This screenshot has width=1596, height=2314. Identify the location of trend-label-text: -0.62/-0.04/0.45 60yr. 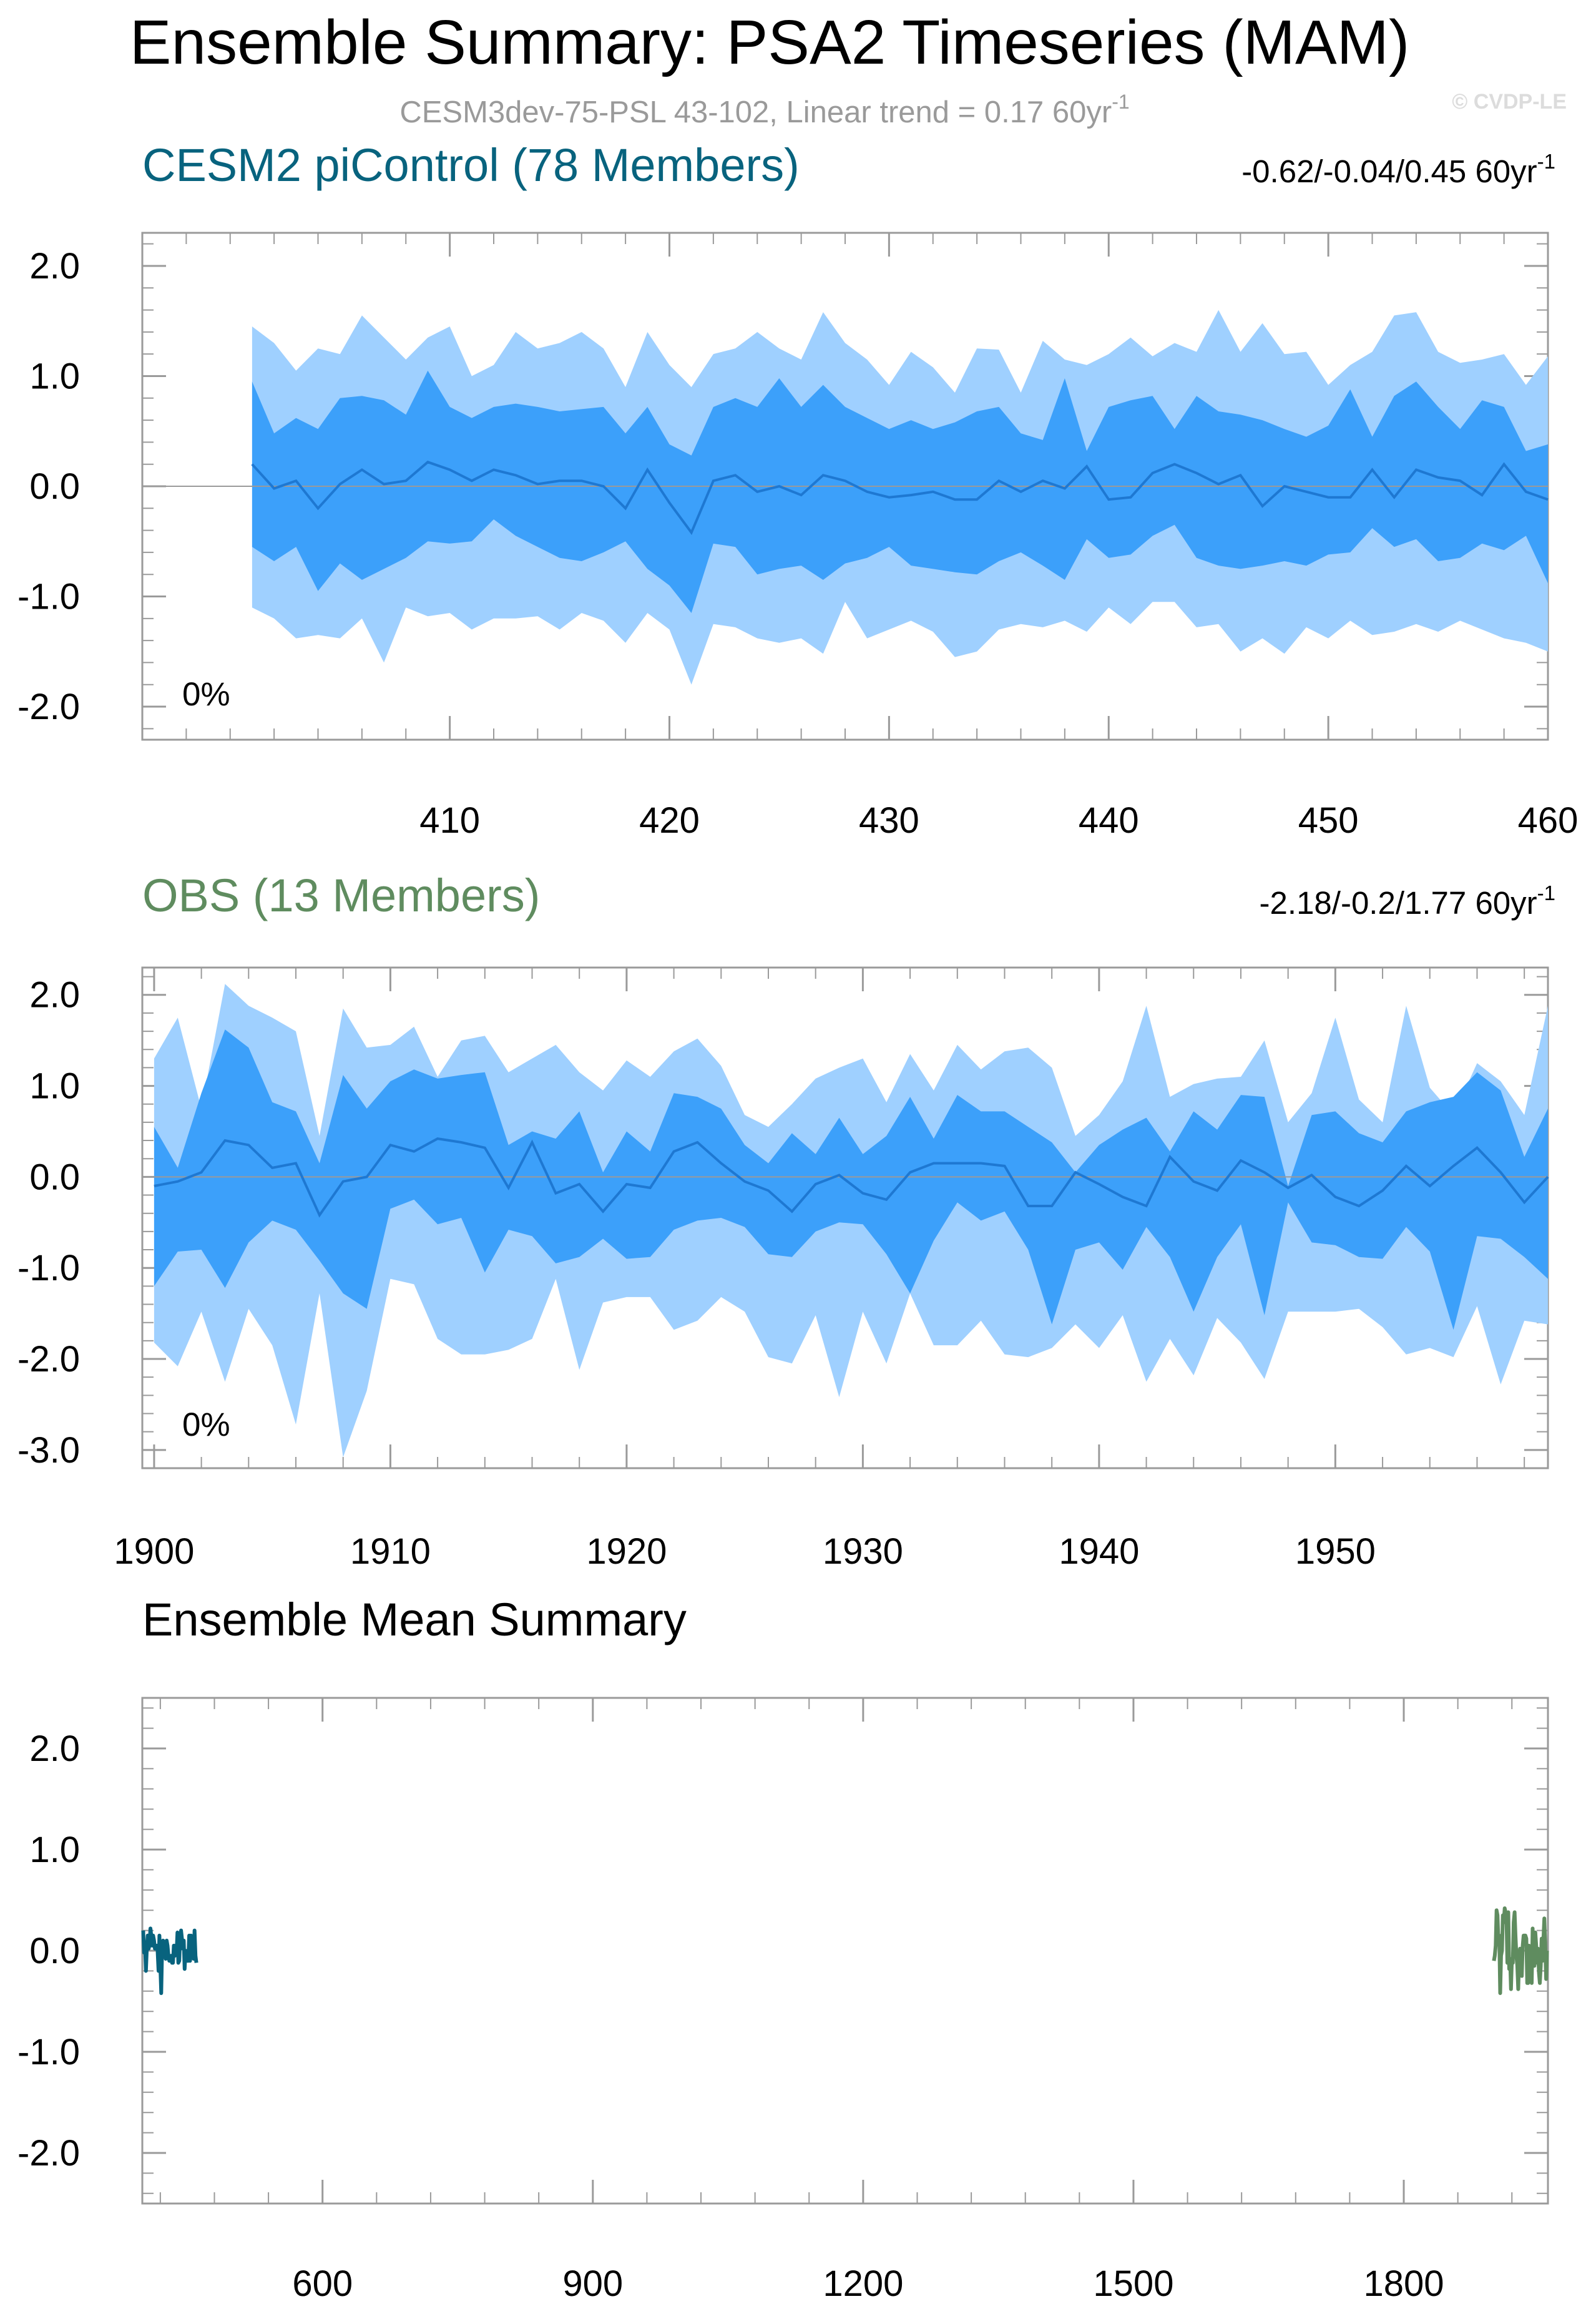
(1389, 171).